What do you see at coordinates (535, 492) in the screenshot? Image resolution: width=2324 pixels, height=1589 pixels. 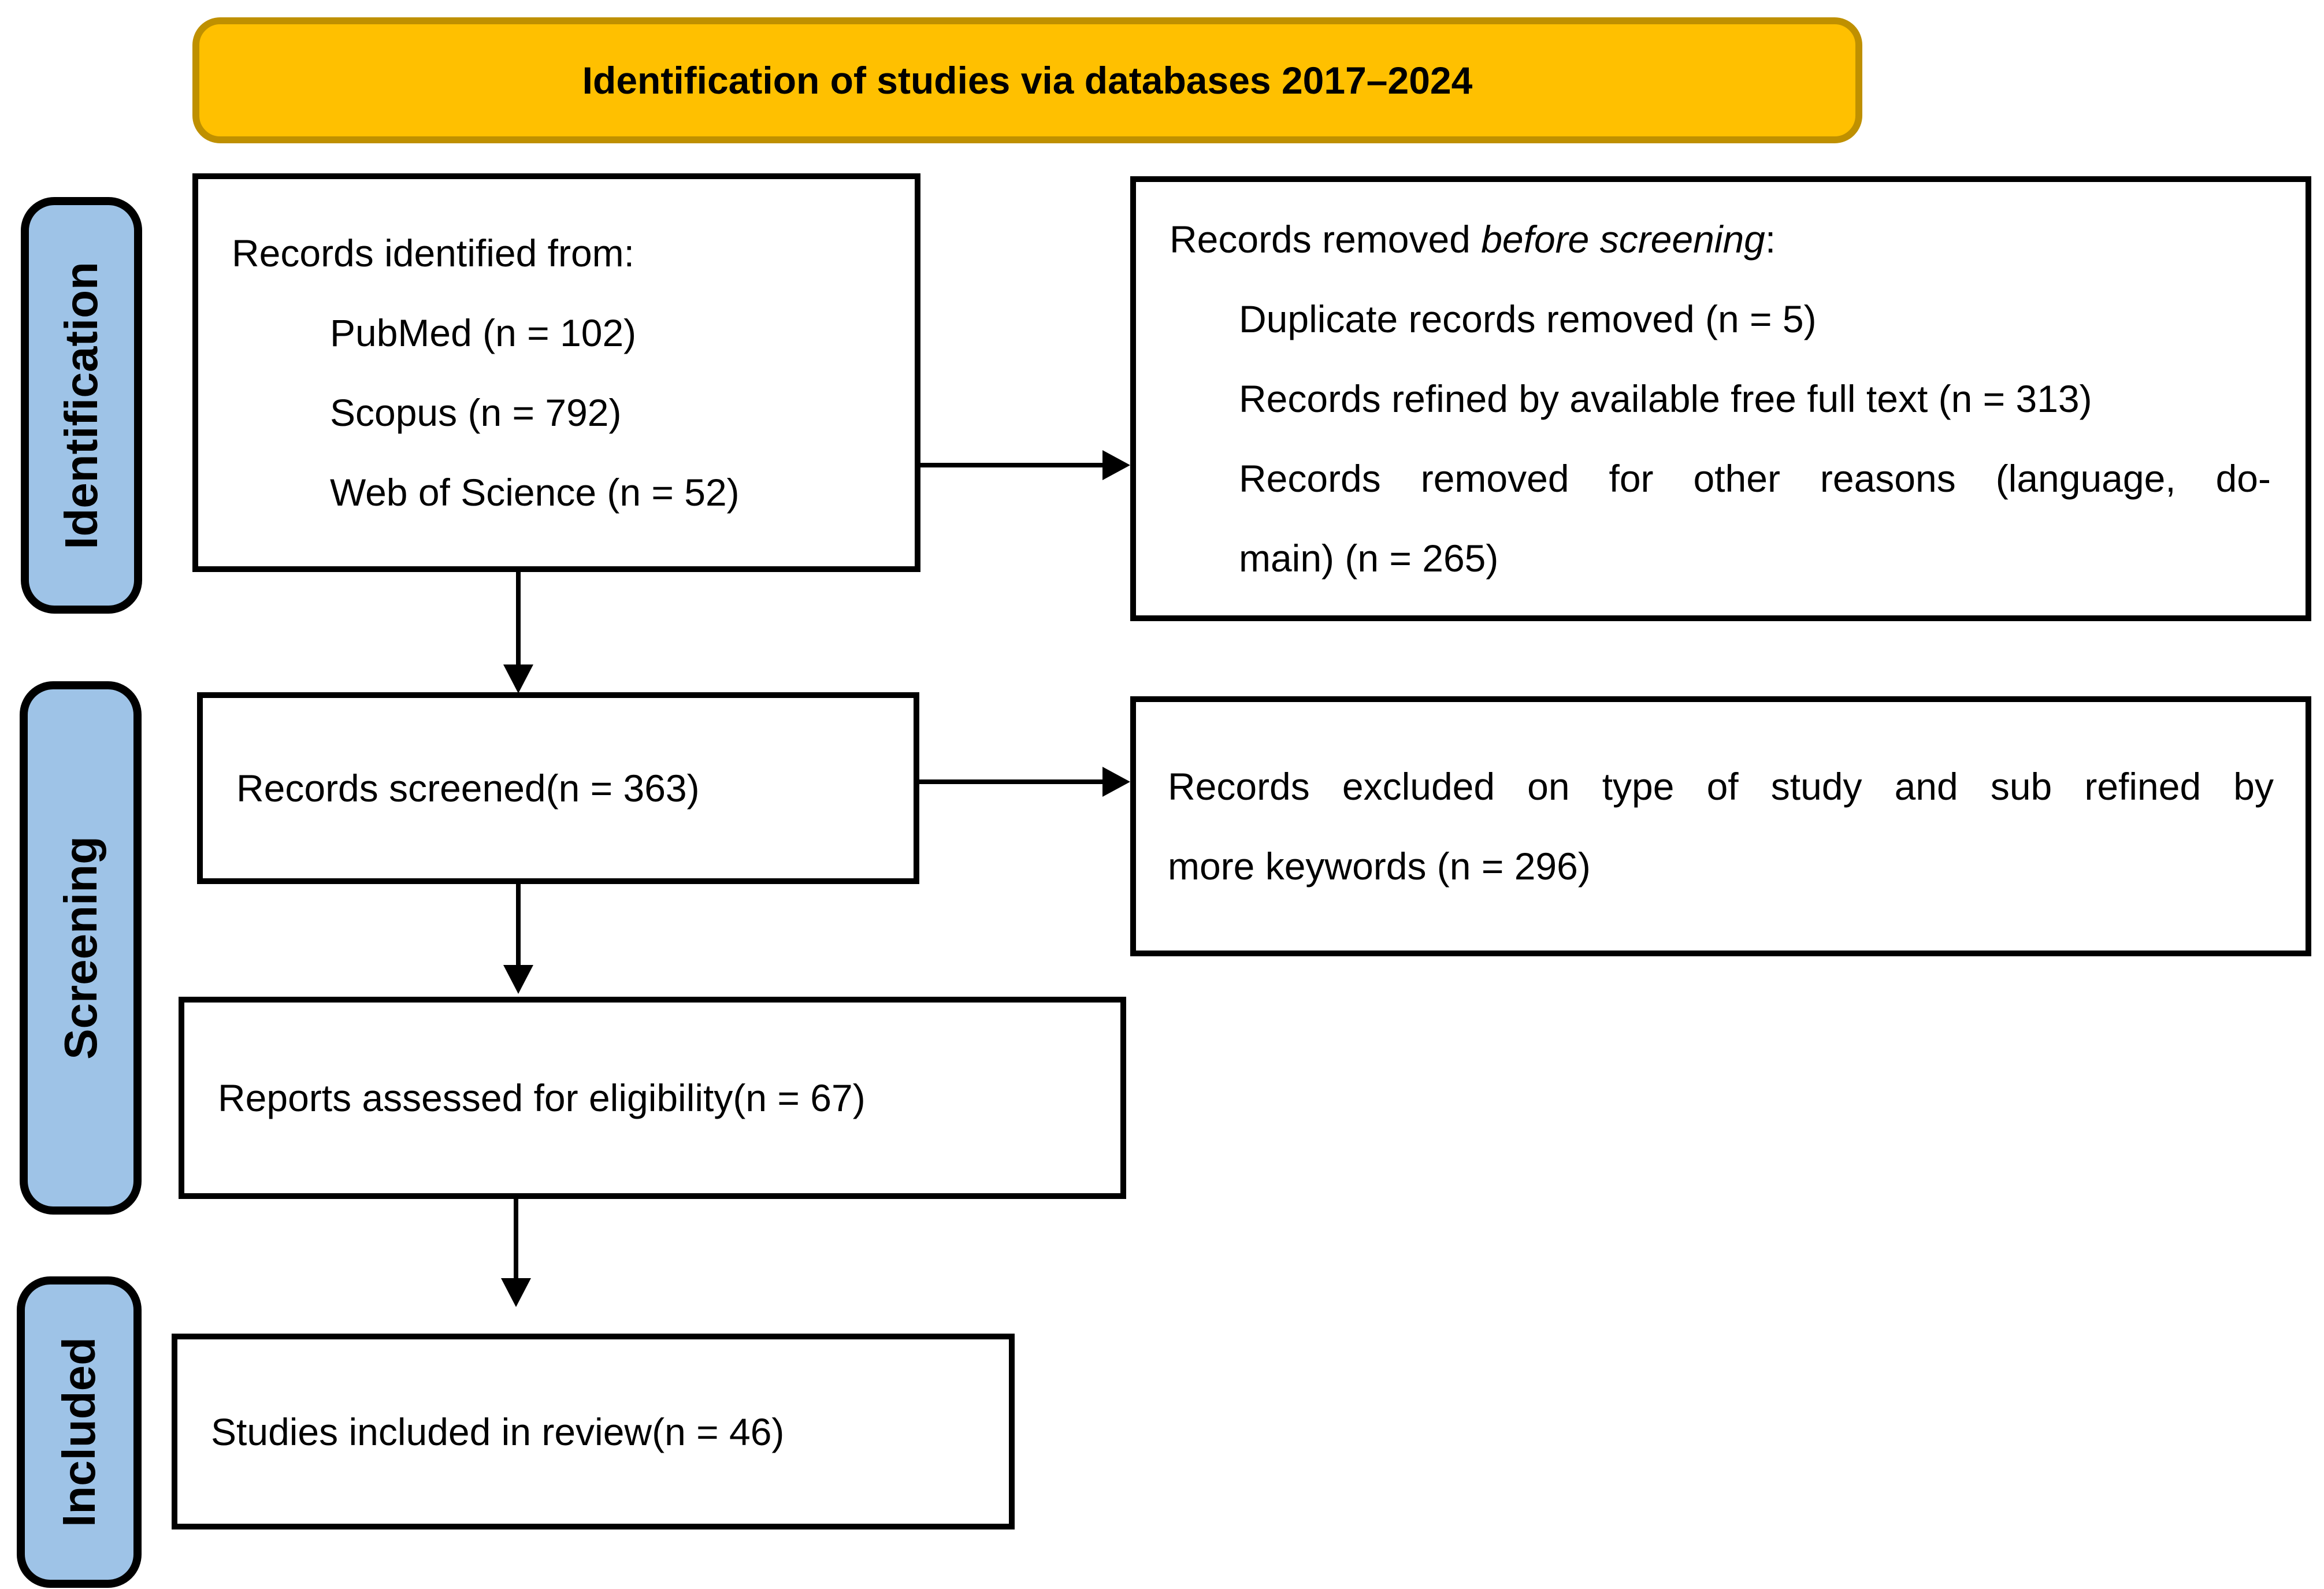 I see `database-count-web-of-science: Web of Science (n = 52)` at bounding box center [535, 492].